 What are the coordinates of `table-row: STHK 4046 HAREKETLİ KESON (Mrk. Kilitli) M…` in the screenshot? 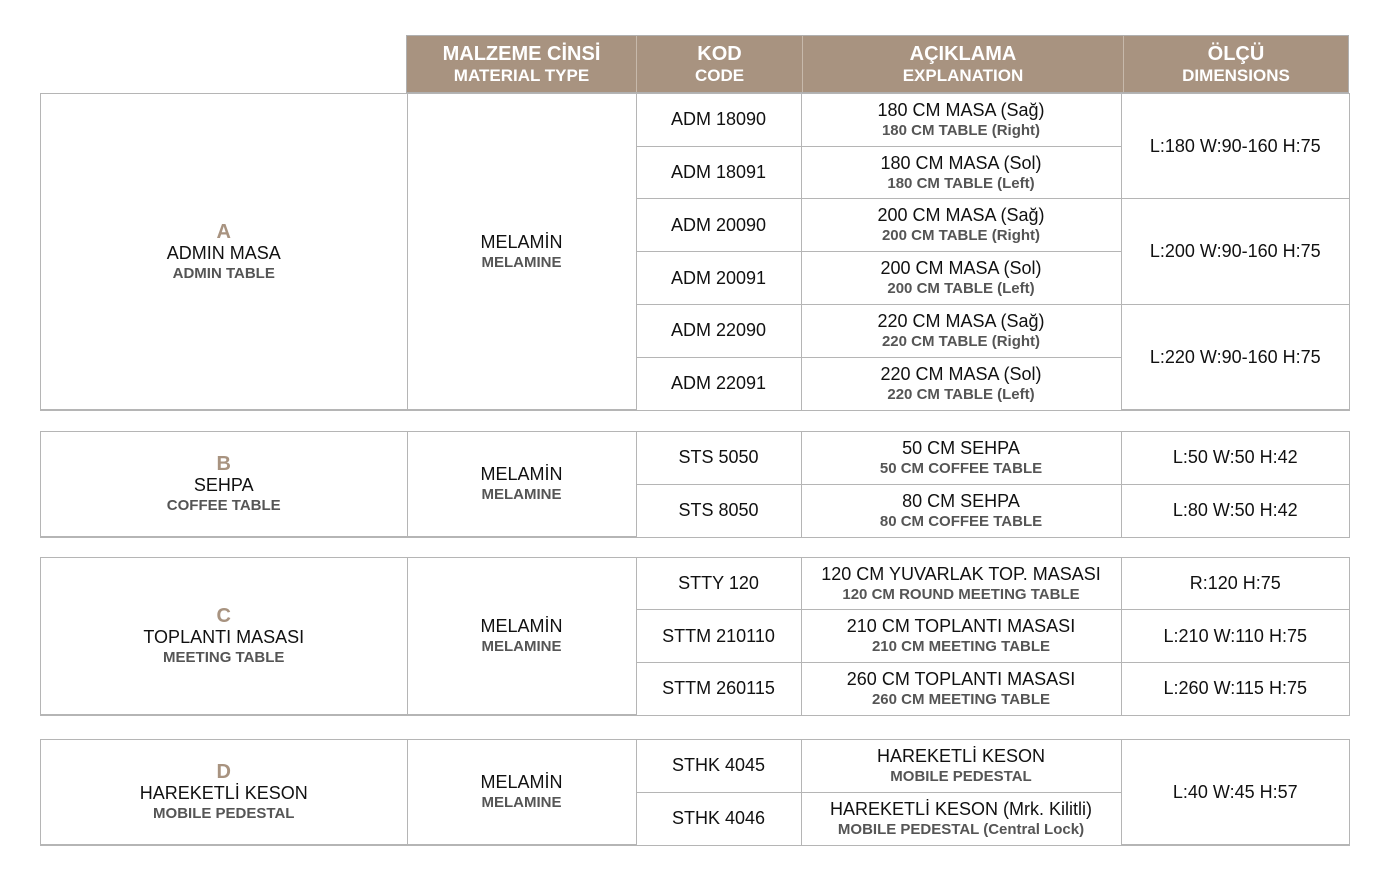 It's located at (695, 818).